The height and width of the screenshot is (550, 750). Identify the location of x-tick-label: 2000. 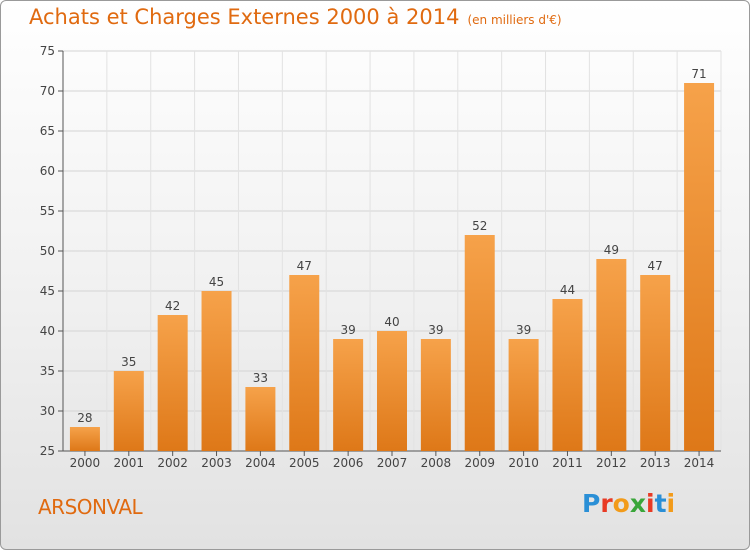
(85, 463).